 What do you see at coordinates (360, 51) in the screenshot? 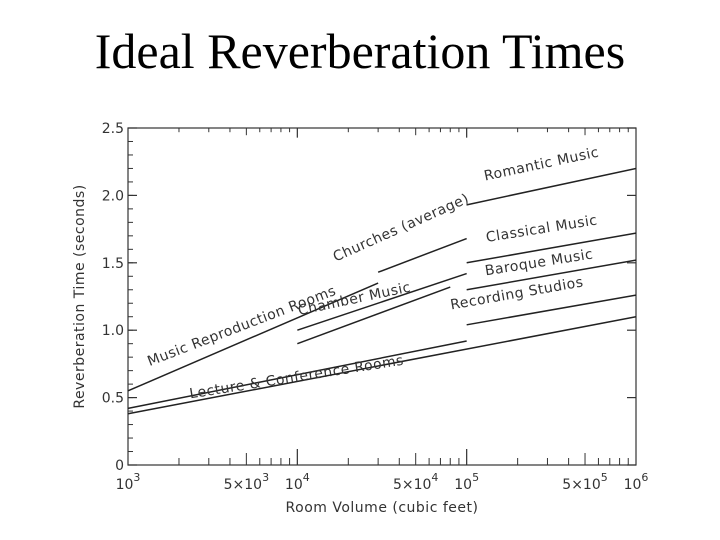
I see `page-title: Ideal Reverberation Times` at bounding box center [360, 51].